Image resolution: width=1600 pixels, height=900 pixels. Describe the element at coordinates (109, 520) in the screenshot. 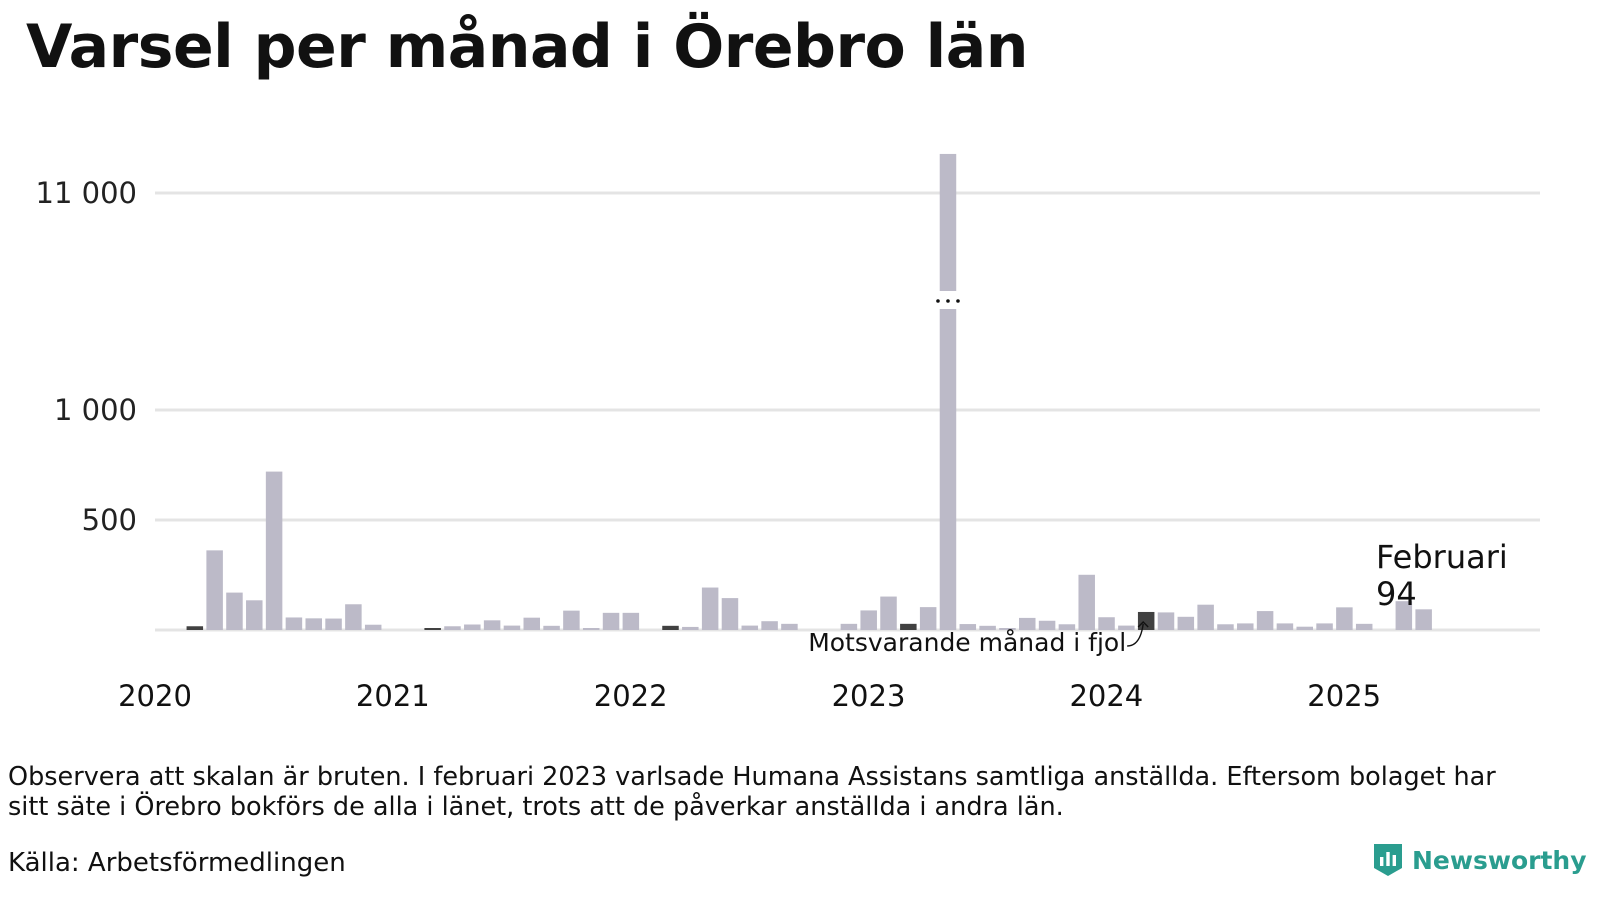

I see `y-tick-label: 500` at that location.